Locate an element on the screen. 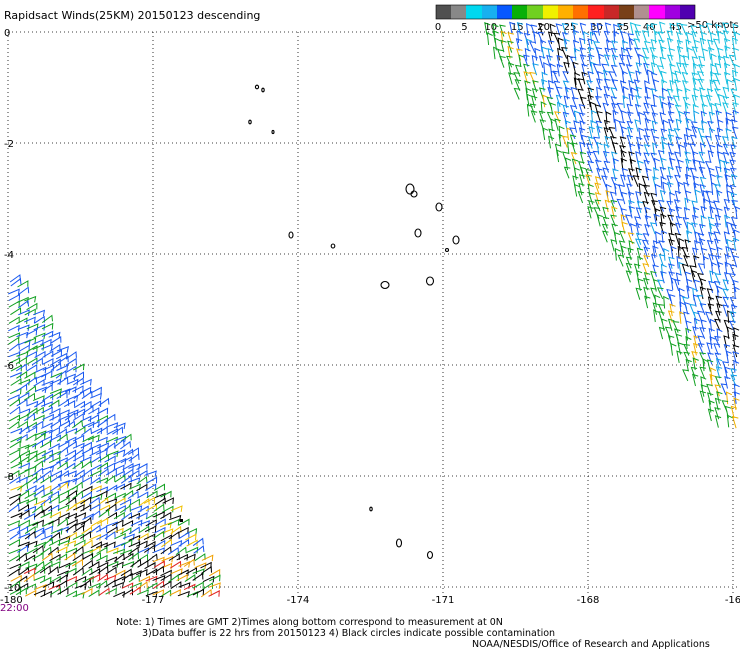  latitude-label: -4 is located at coordinates (9, 255).